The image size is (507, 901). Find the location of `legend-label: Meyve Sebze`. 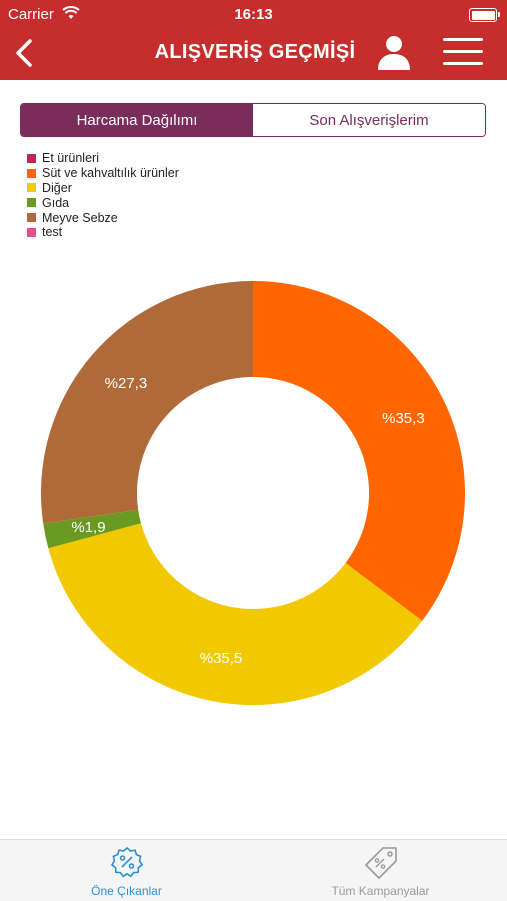

legend-label: Meyve Sebze is located at coordinates (80, 217).